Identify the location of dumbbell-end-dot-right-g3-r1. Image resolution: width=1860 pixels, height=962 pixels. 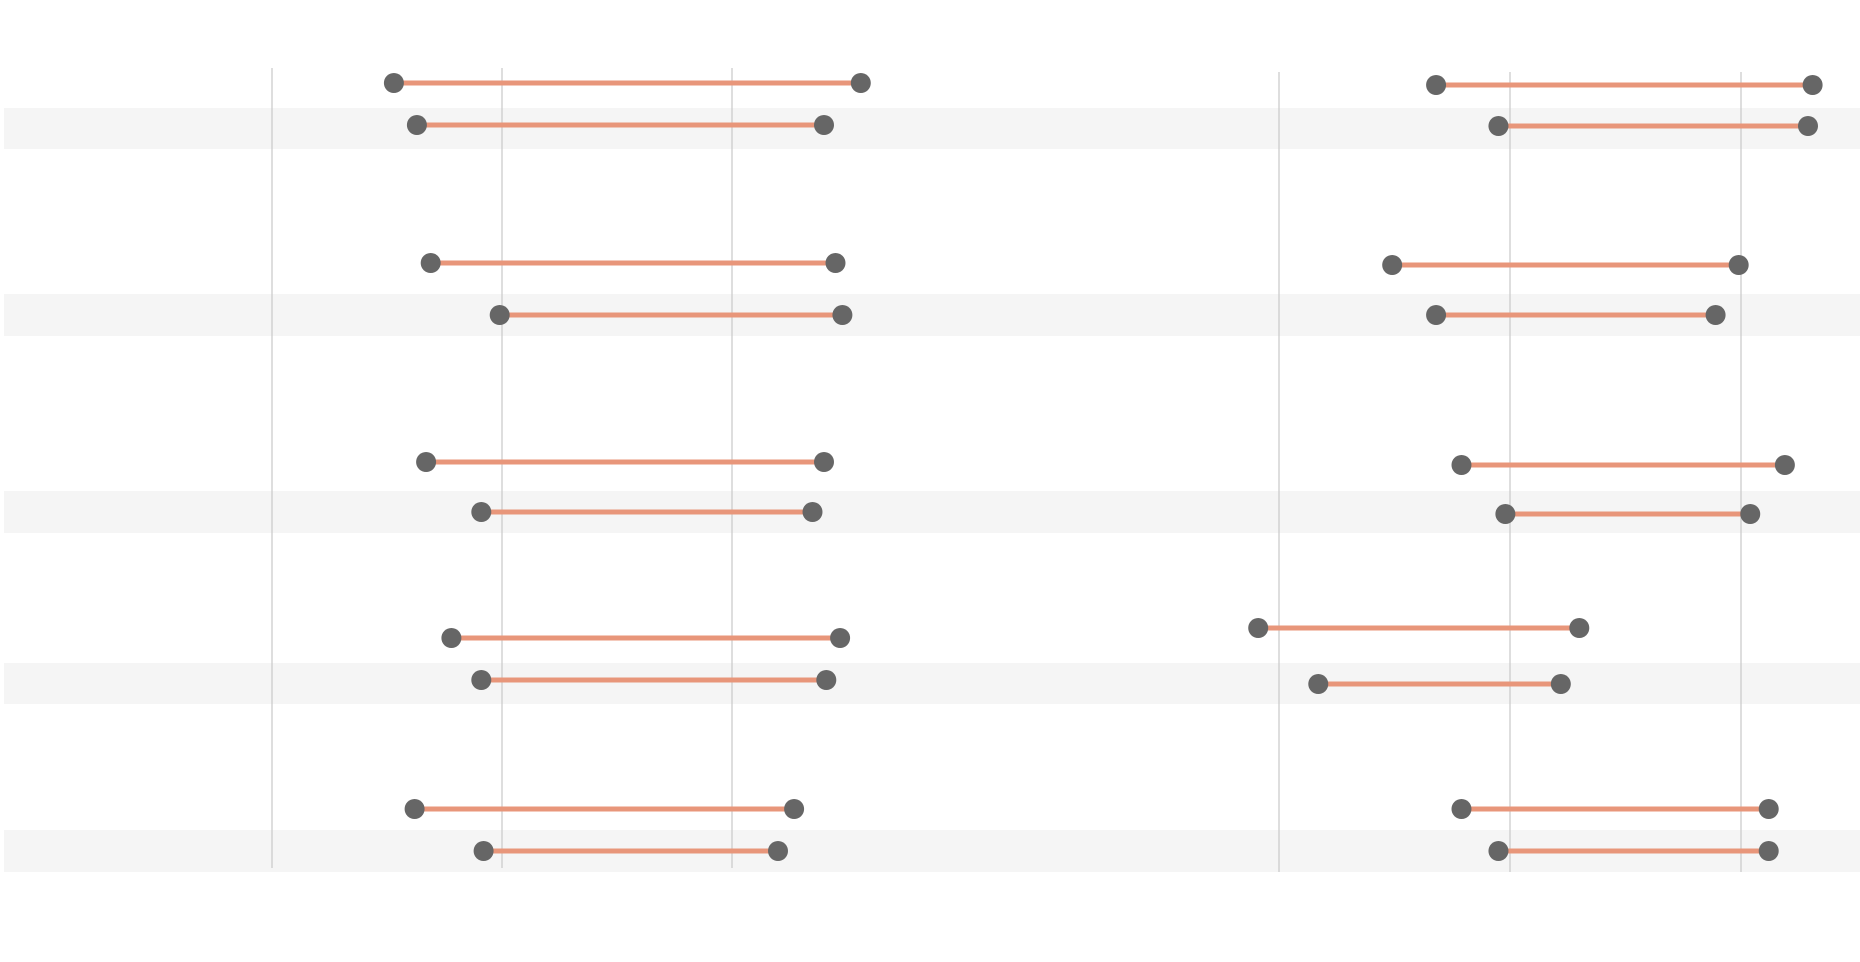
(1560, 684).